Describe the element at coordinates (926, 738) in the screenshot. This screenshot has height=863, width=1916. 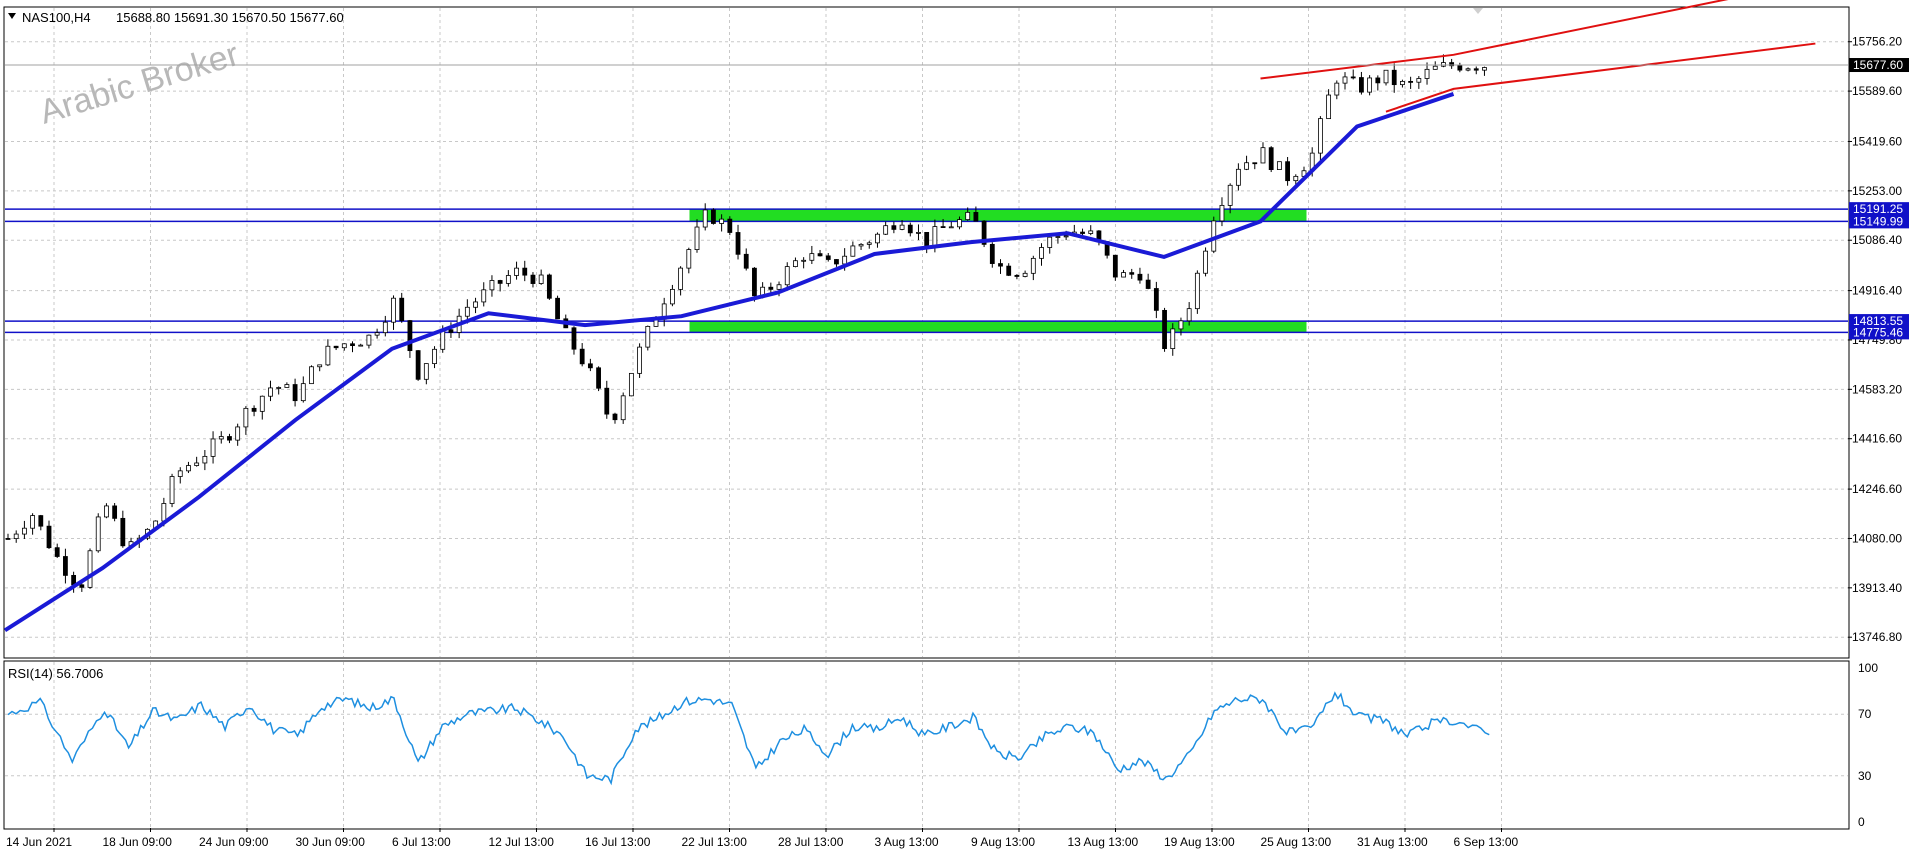
I see `rsi-series` at that location.